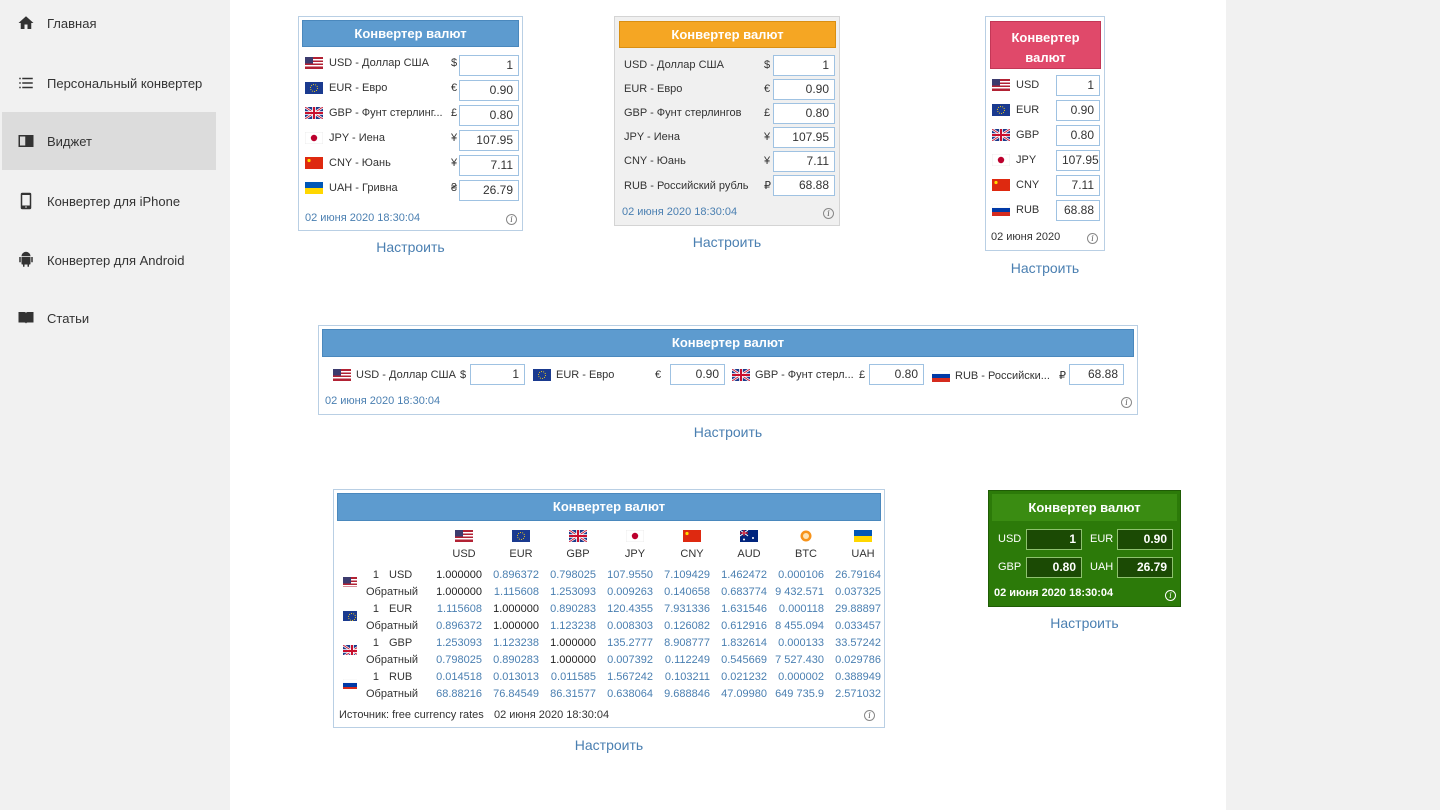  What do you see at coordinates (314, 113) in the screenshot?
I see `gb-flag-icon` at bounding box center [314, 113].